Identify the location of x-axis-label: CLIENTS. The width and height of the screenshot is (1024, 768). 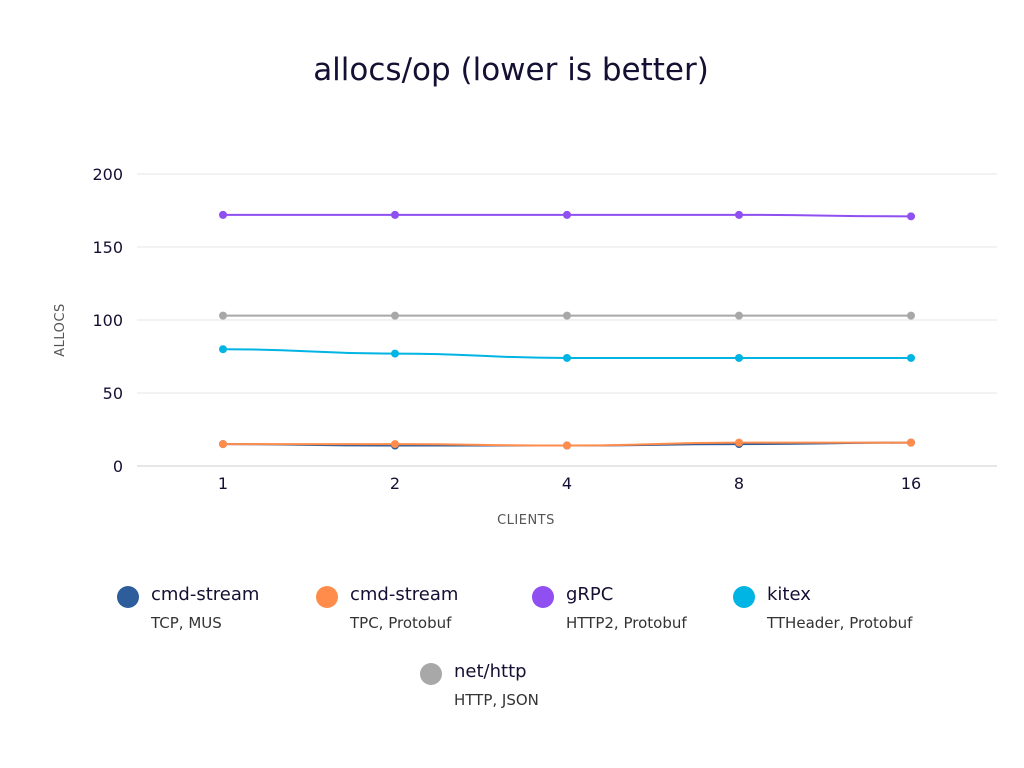
(526, 520).